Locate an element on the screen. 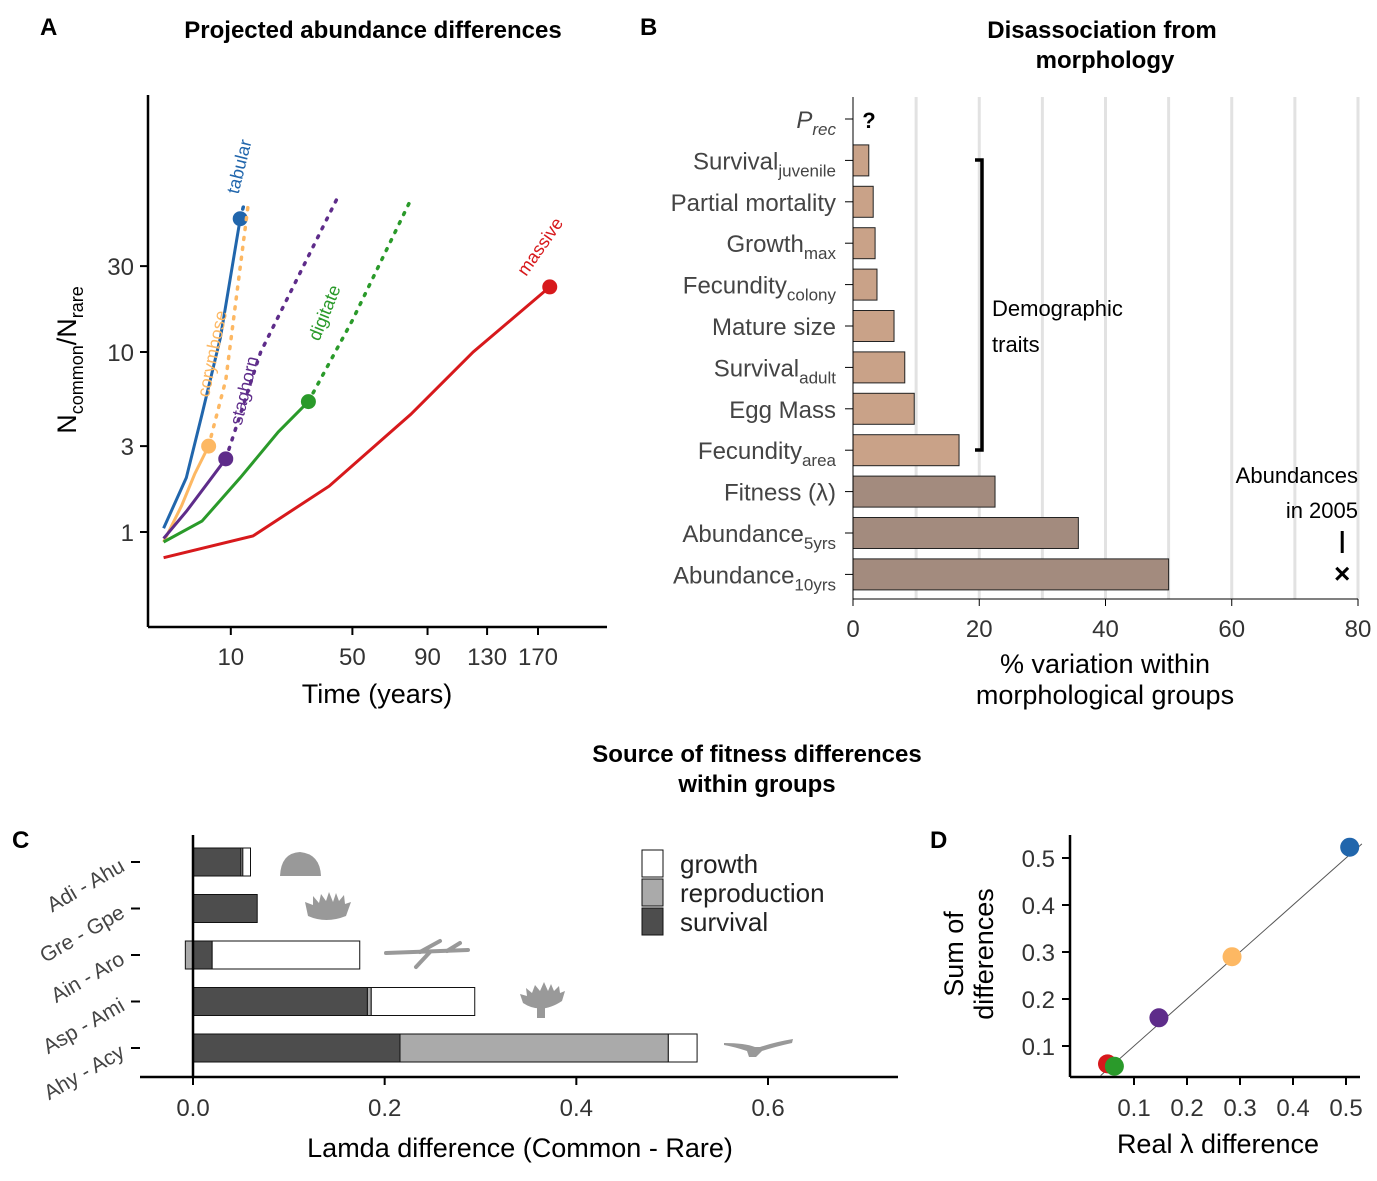 This screenshot has width=1377, height=1181. panel-a-title: Projected abundance differences is located at coordinates (372, 30).